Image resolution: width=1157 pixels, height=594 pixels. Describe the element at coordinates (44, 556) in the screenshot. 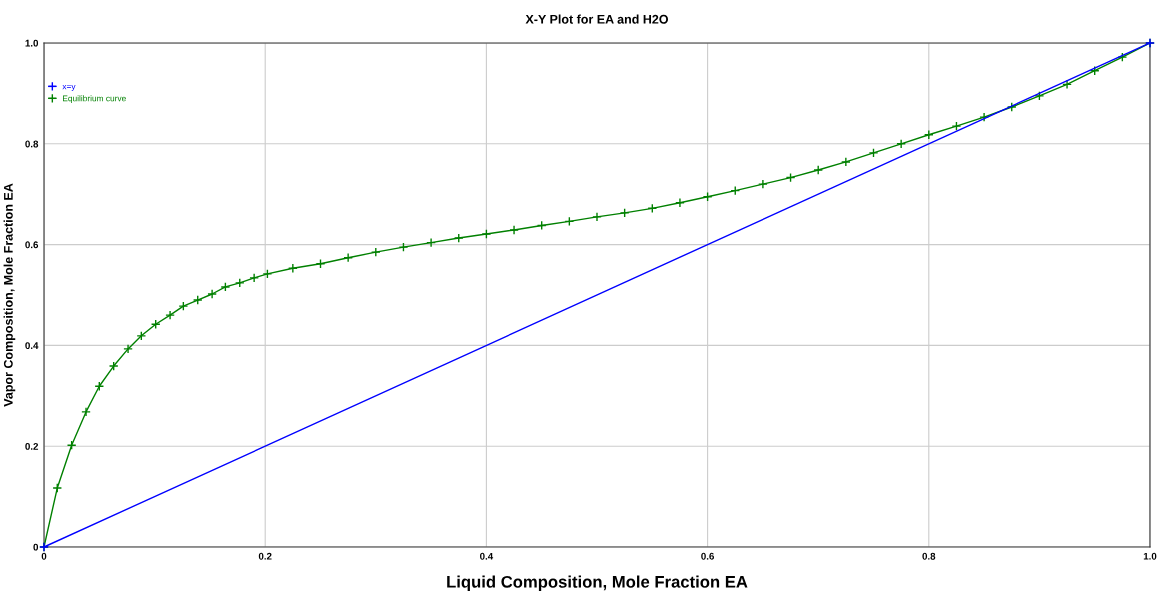

I see `x-tick-label: 0` at that location.